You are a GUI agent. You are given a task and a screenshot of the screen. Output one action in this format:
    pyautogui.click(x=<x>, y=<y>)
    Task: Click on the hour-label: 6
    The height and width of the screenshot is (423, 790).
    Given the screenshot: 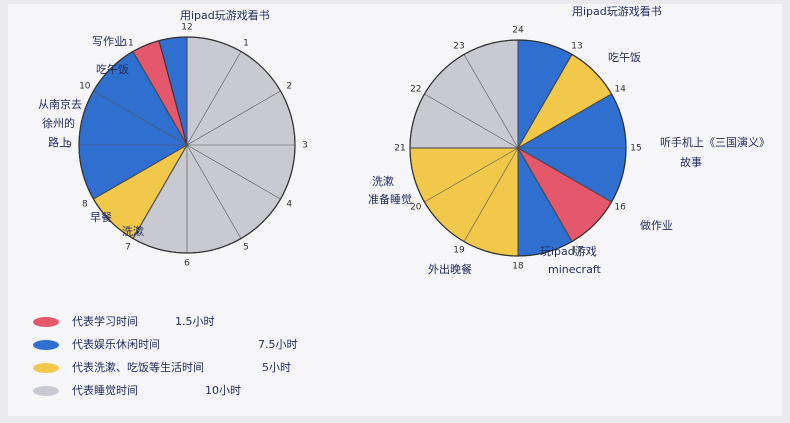 What is the action you would take?
    pyautogui.click(x=187, y=264)
    